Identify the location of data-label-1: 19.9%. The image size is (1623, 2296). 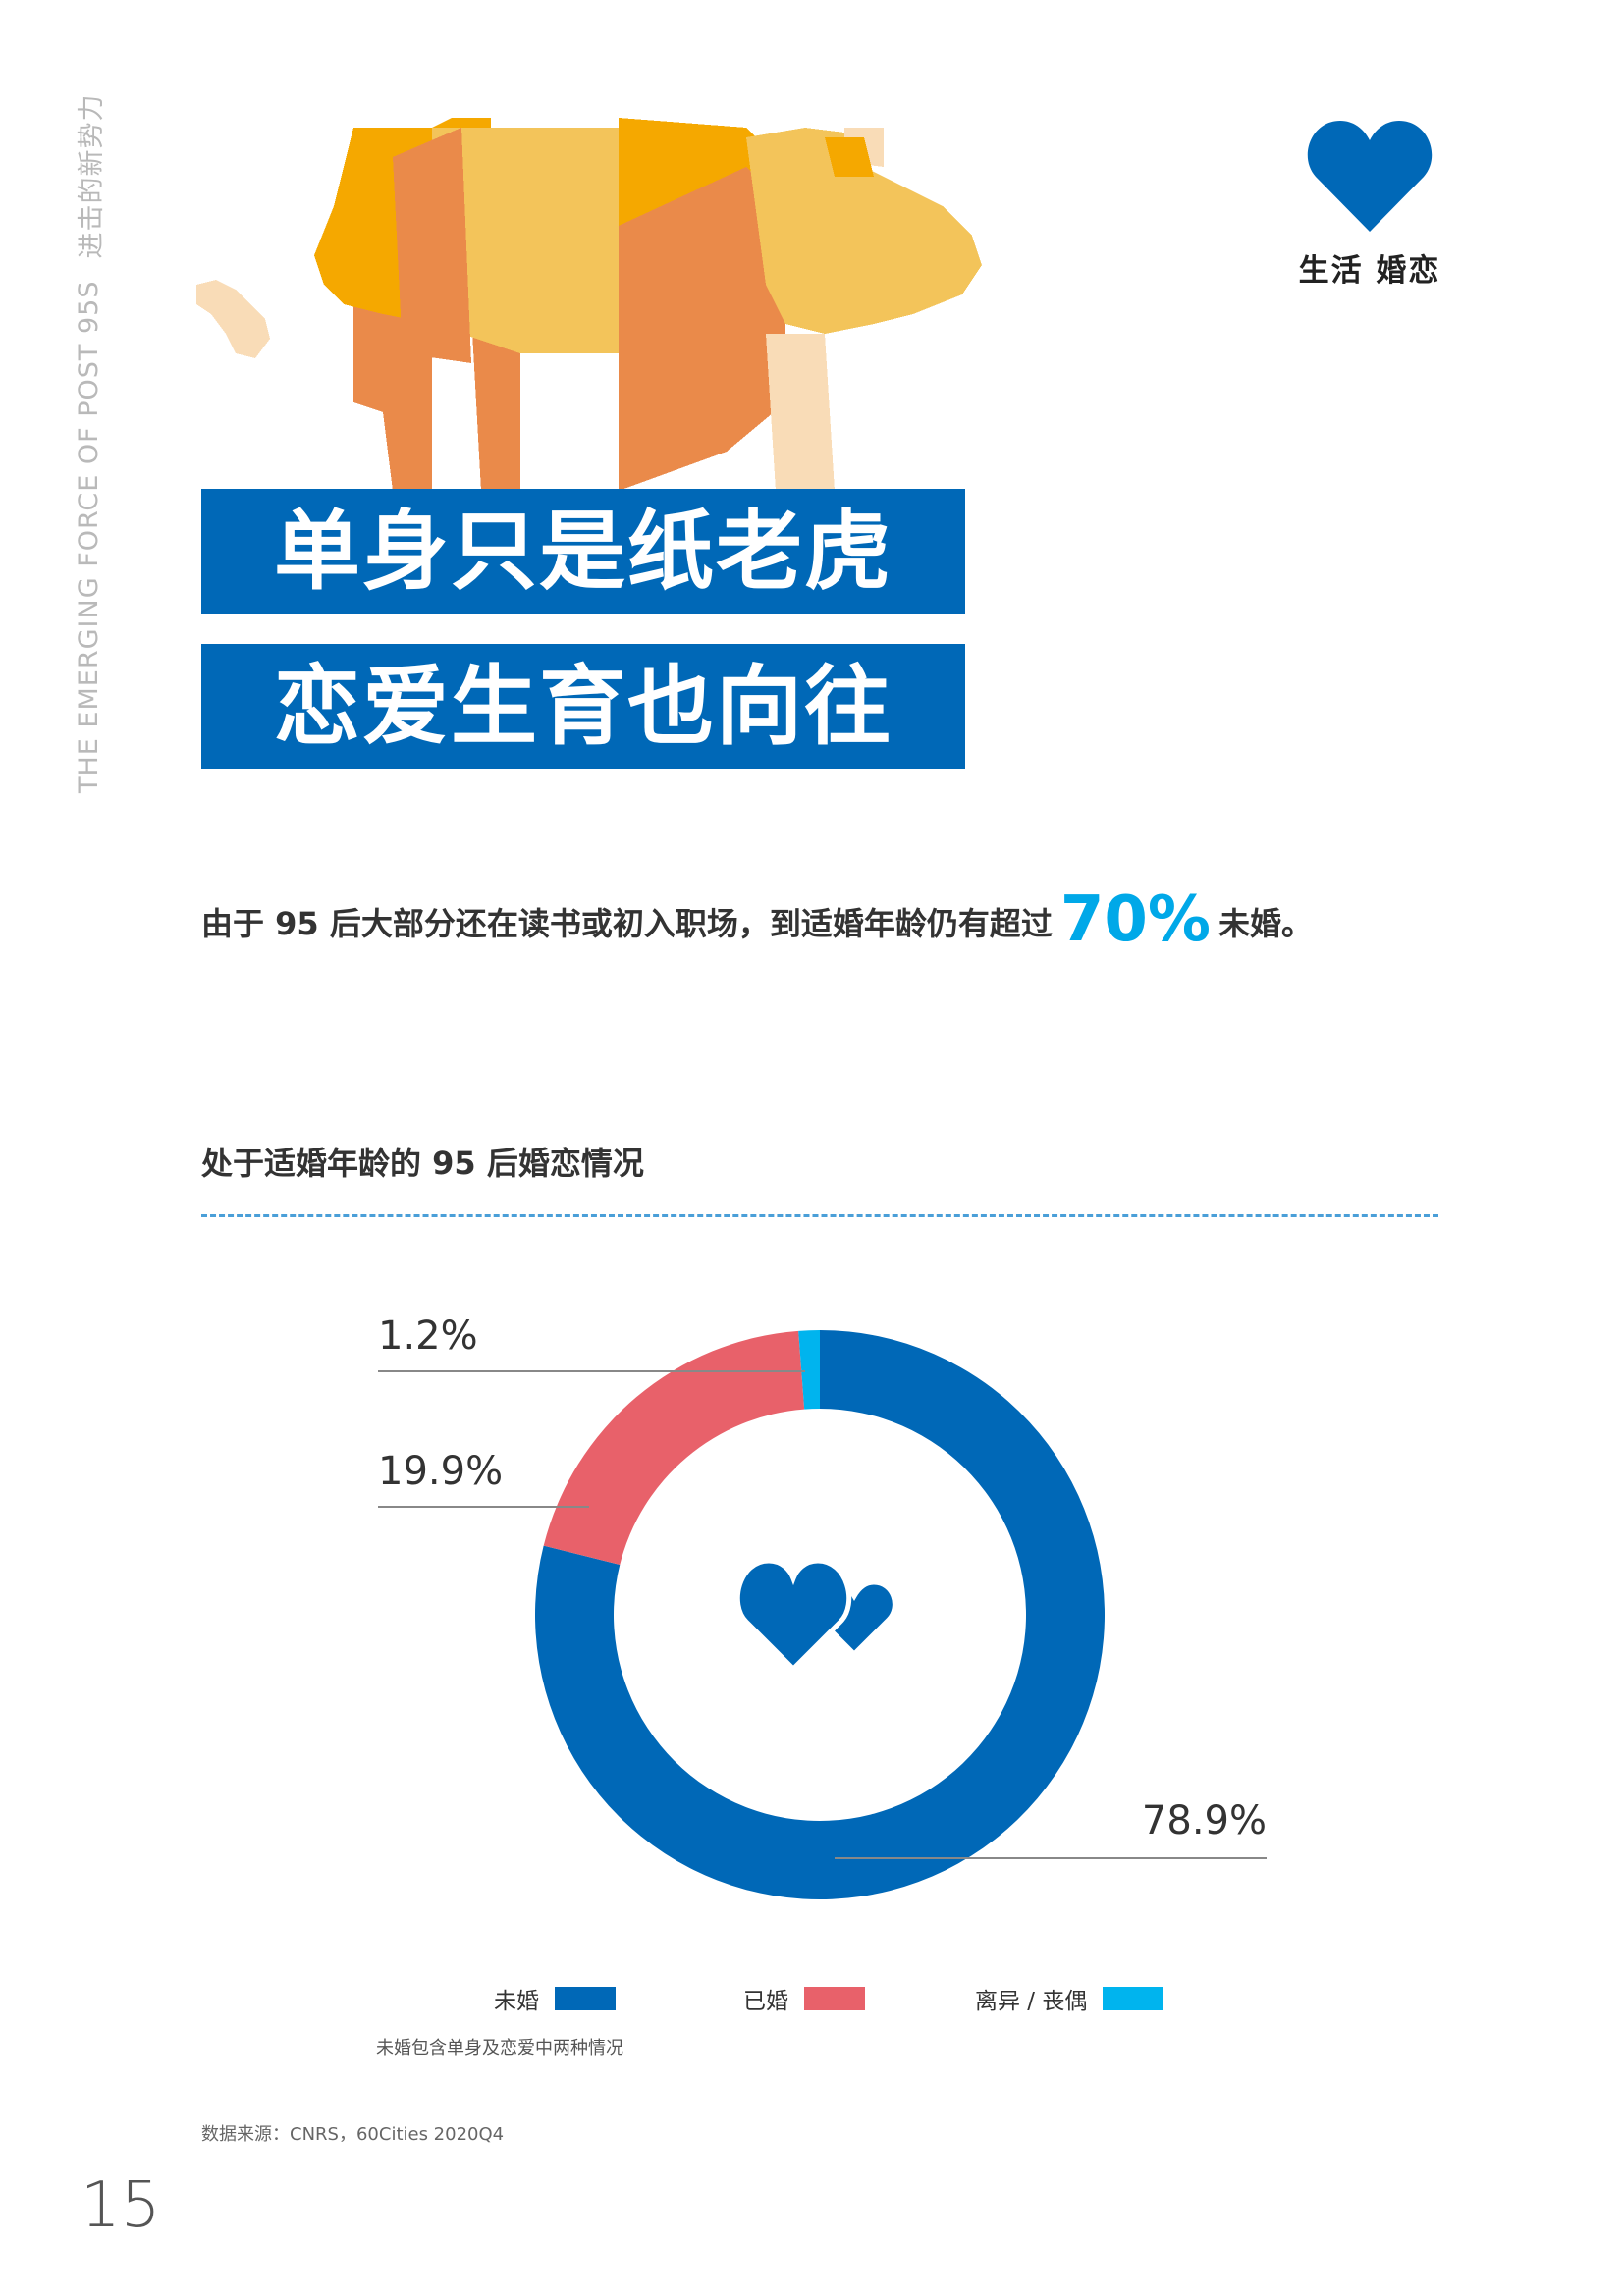
(440, 1471).